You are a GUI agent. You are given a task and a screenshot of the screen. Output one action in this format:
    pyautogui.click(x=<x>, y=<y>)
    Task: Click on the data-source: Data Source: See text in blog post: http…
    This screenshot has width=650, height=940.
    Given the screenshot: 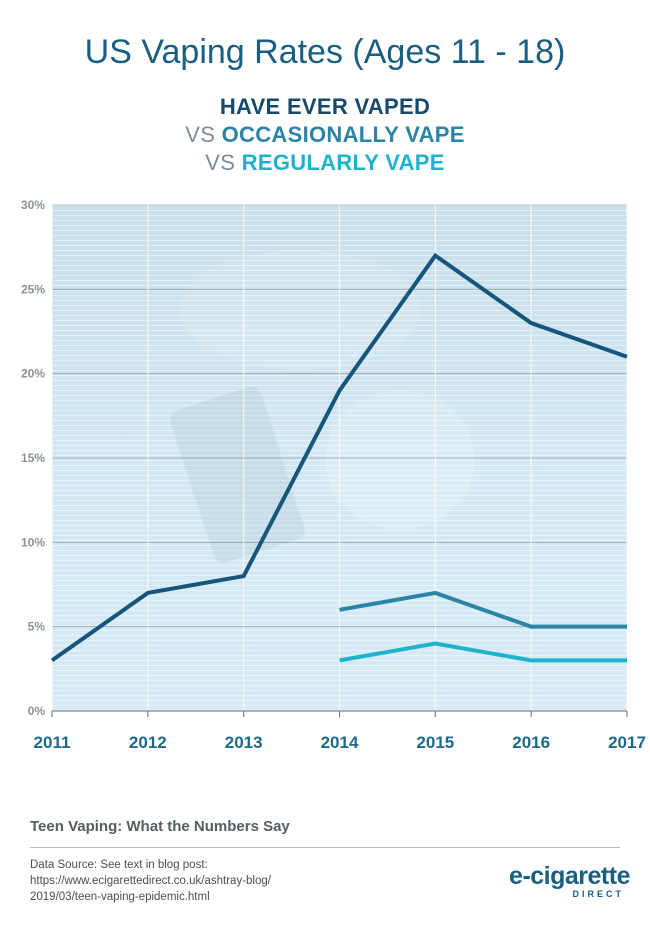 What is the action you would take?
    pyautogui.click(x=150, y=881)
    